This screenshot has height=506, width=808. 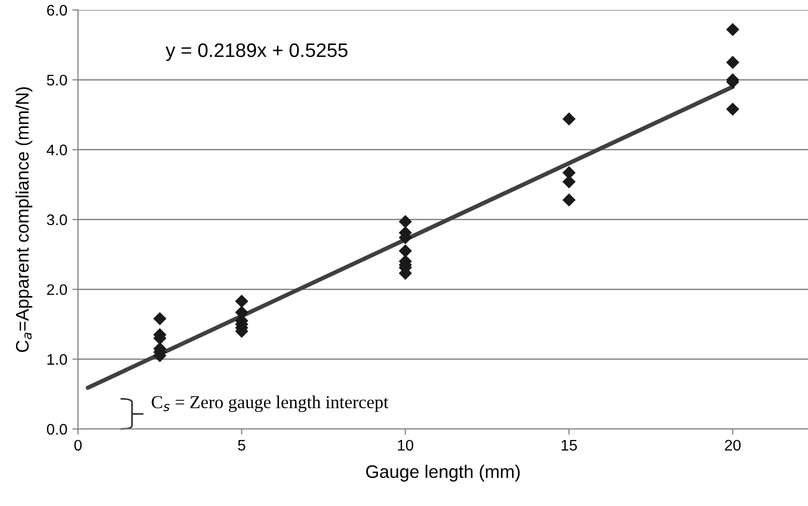 I want to click on y-tick-label: 4.0, so click(x=56, y=150).